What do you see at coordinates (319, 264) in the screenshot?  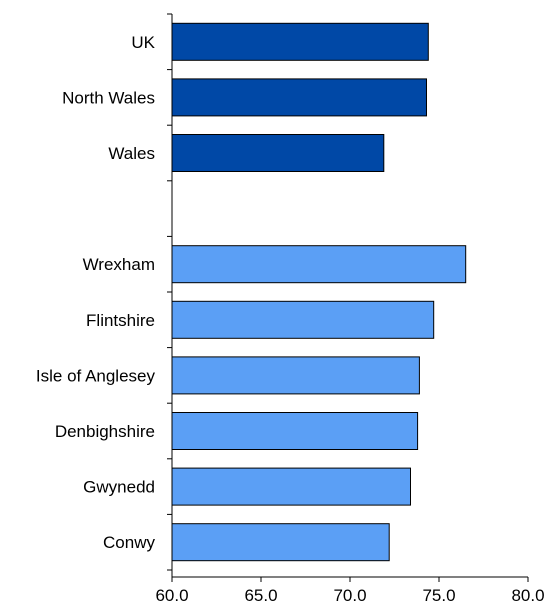 I see `bar-wrexham` at bounding box center [319, 264].